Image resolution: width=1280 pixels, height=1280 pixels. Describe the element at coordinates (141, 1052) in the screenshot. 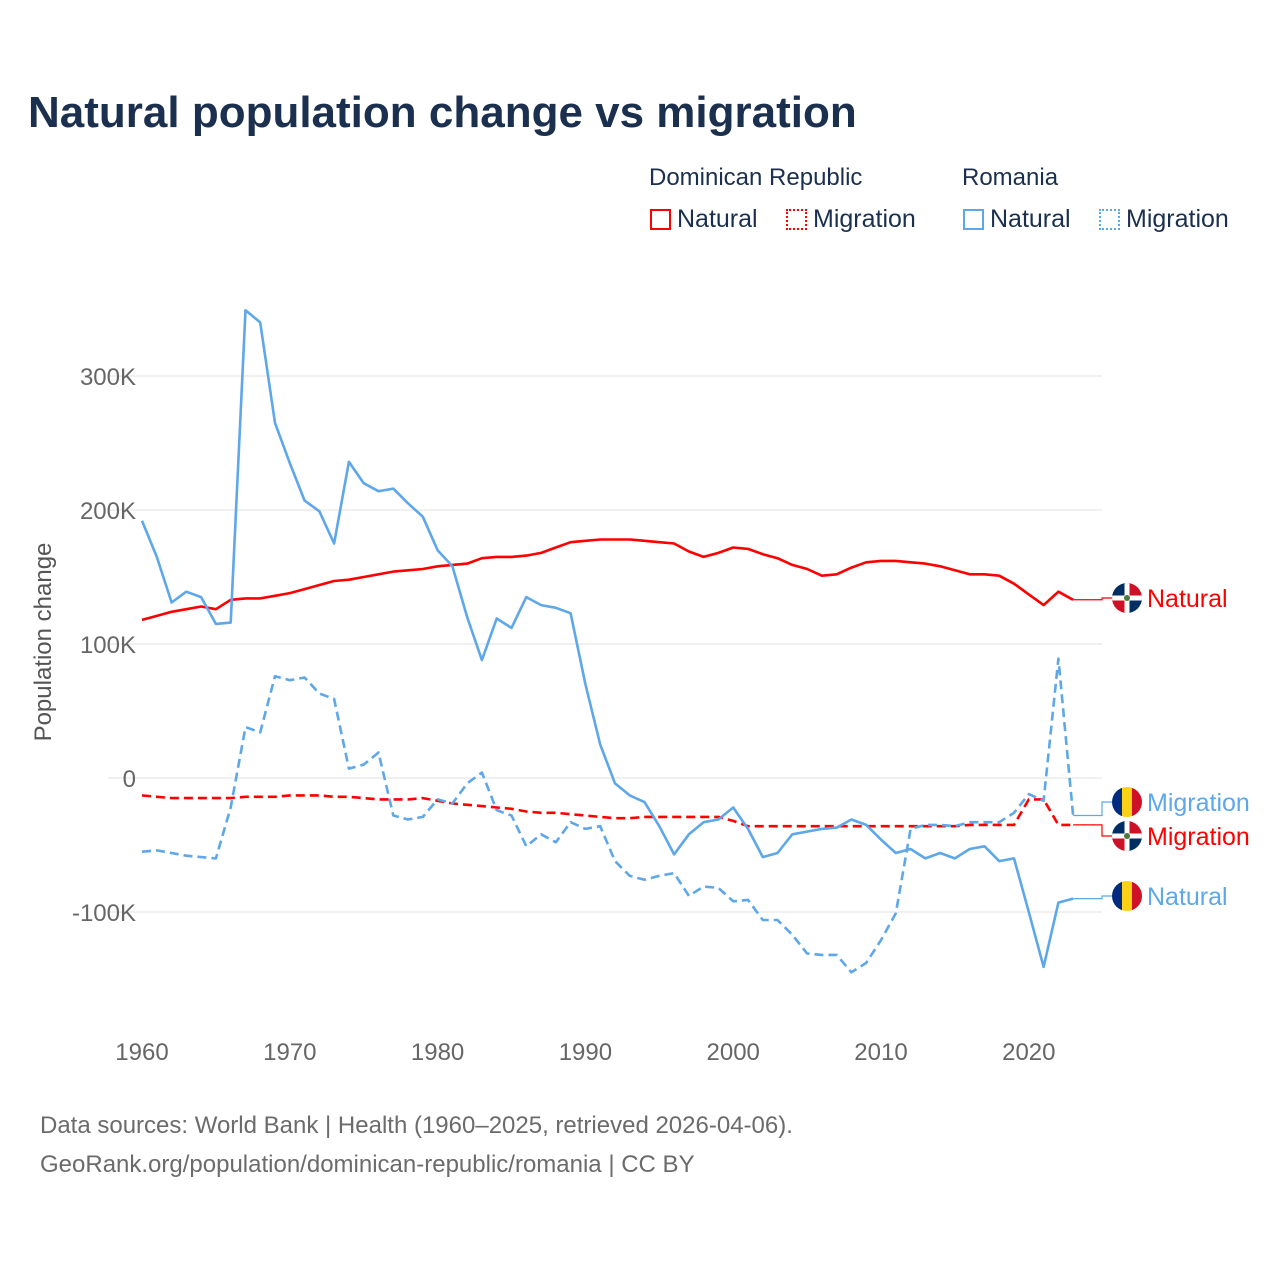

I see `x-tick-label: 1960` at that location.